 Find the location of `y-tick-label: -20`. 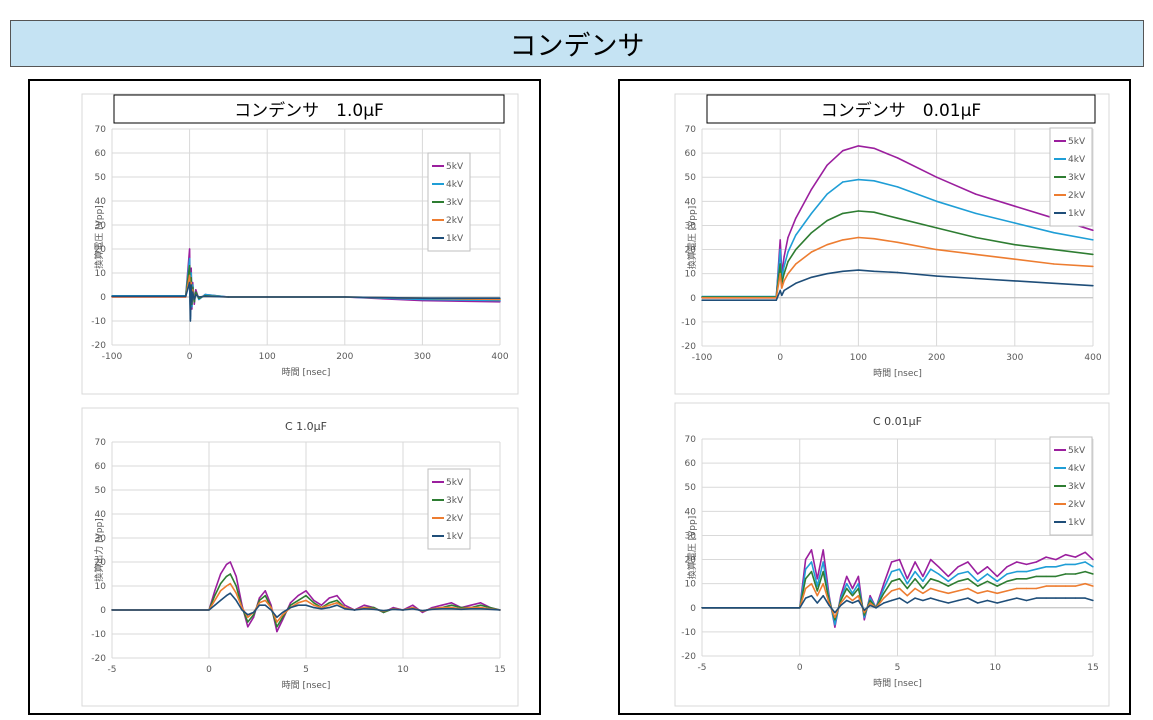

y-tick-label: -20 is located at coordinates (688, 347).